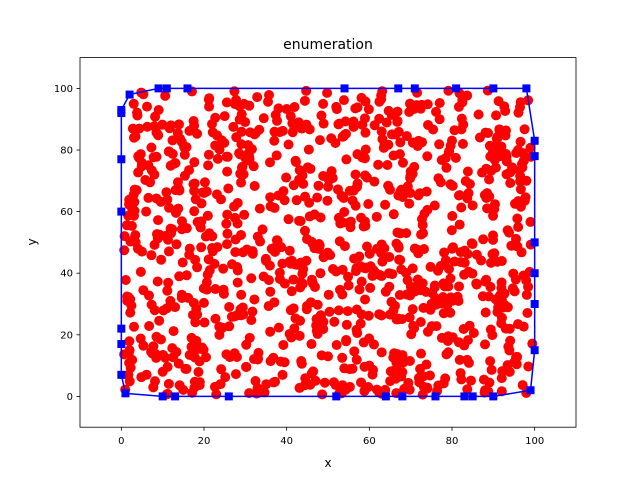  What do you see at coordinates (331, 437) in the screenshot?
I see `x-axis-ticks: 0 20 40 60 80 100` at bounding box center [331, 437].